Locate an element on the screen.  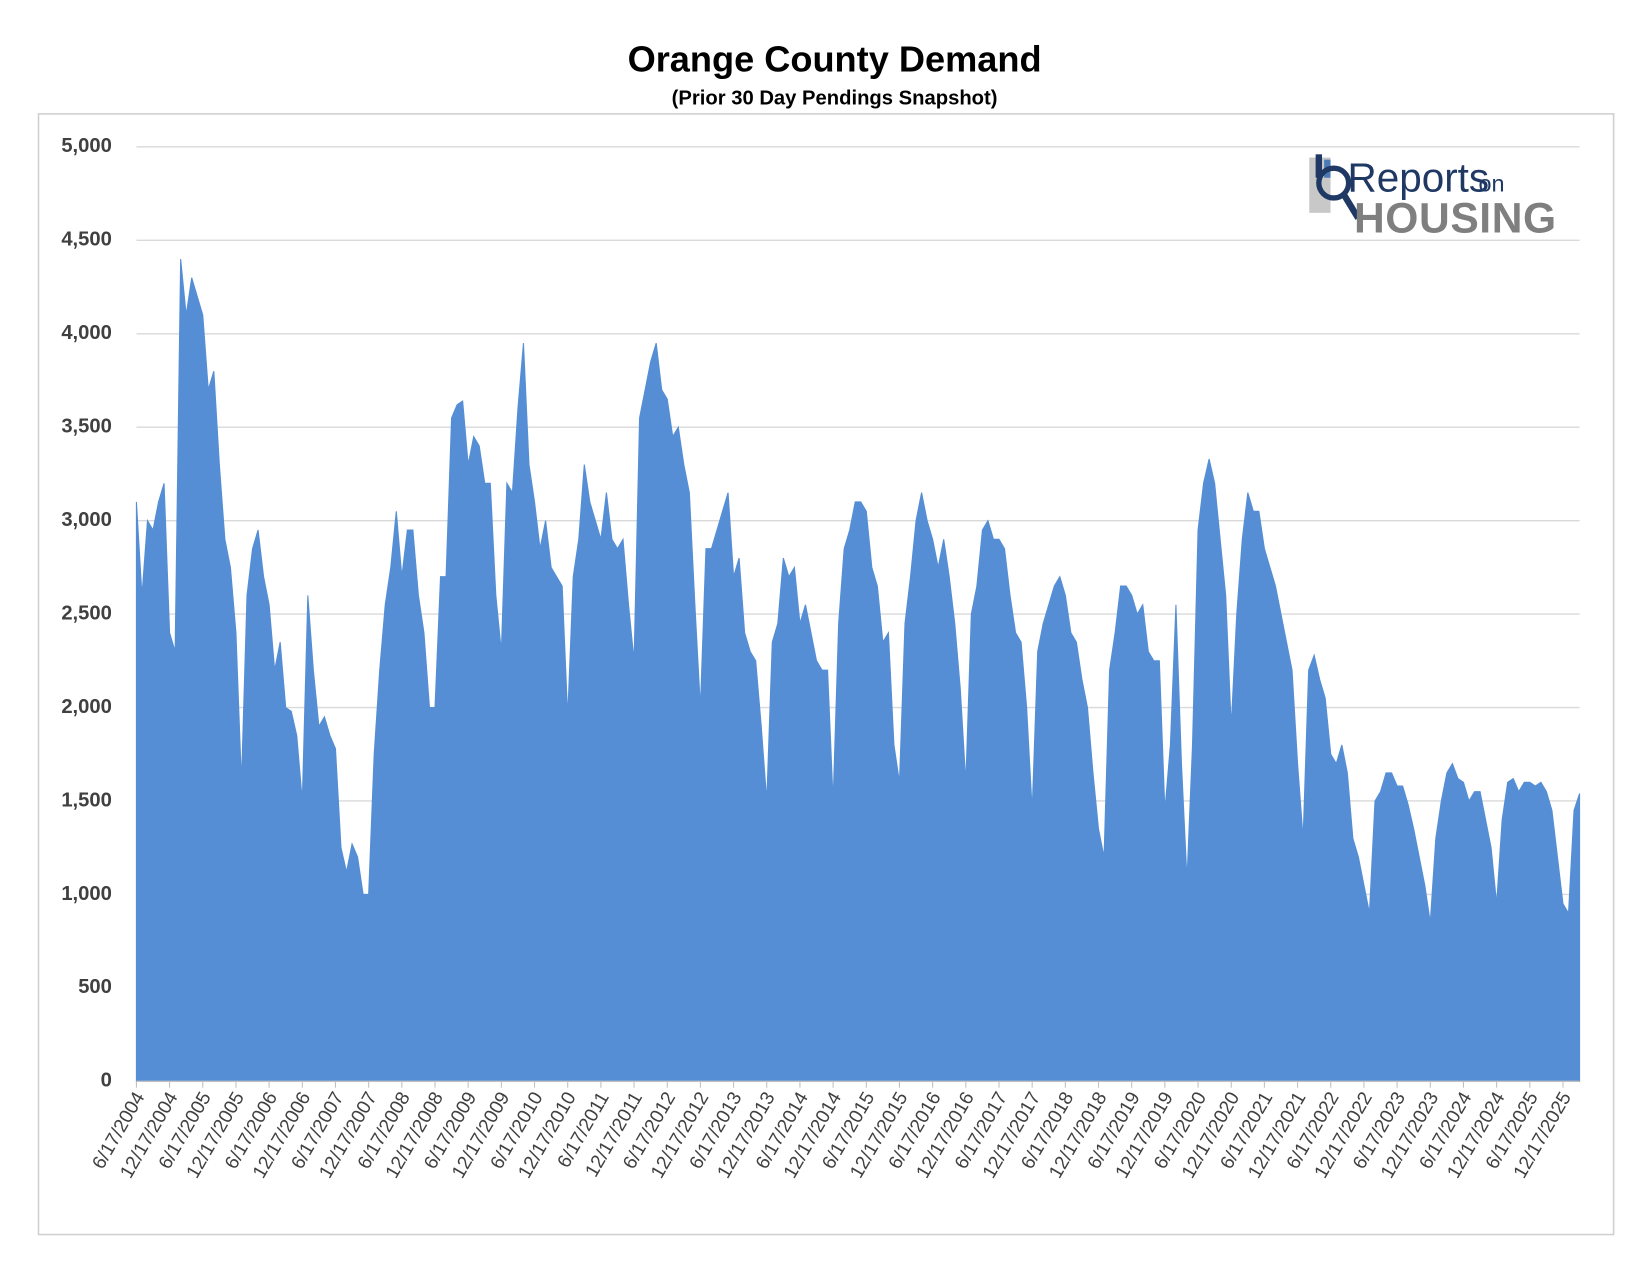
y-tick-label: 3,500 is located at coordinates (86, 427).